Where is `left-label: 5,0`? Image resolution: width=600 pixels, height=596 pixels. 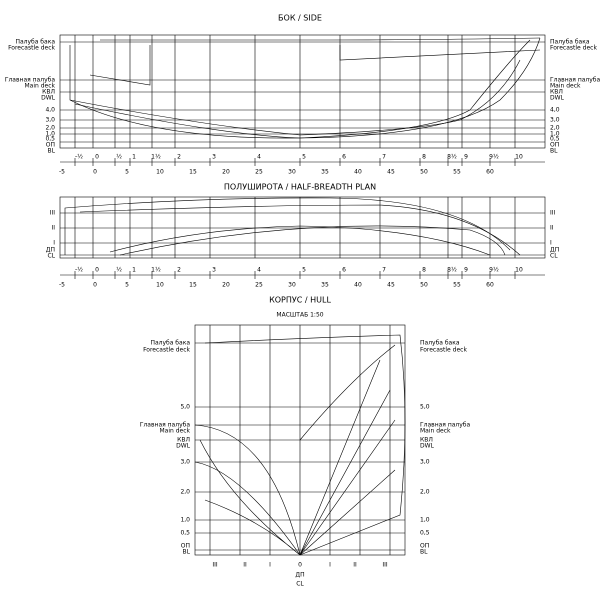 left-label: 5,0 is located at coordinates (185, 407).